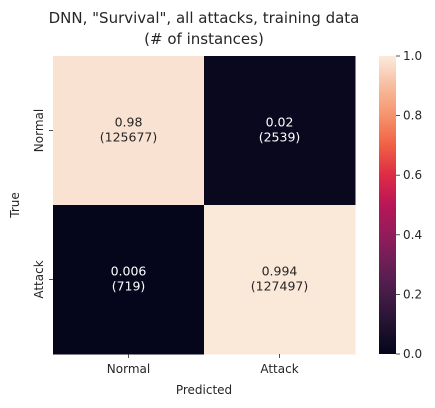 The image size is (435, 408). What do you see at coordinates (204, 39) in the screenshot?
I see `chart-title-line-2: (# of instances)` at bounding box center [204, 39].